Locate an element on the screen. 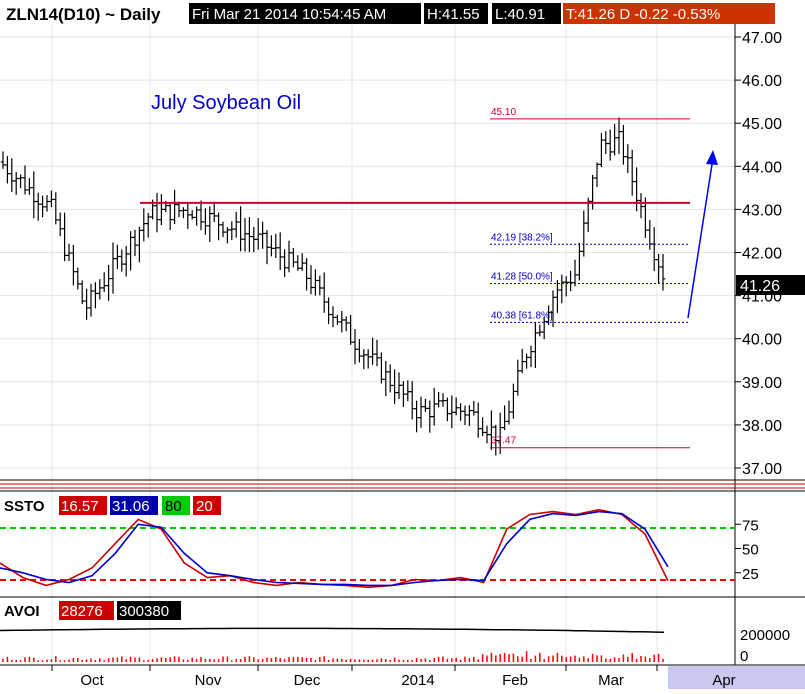  avoi-oi-value: 300380 is located at coordinates (144, 611).